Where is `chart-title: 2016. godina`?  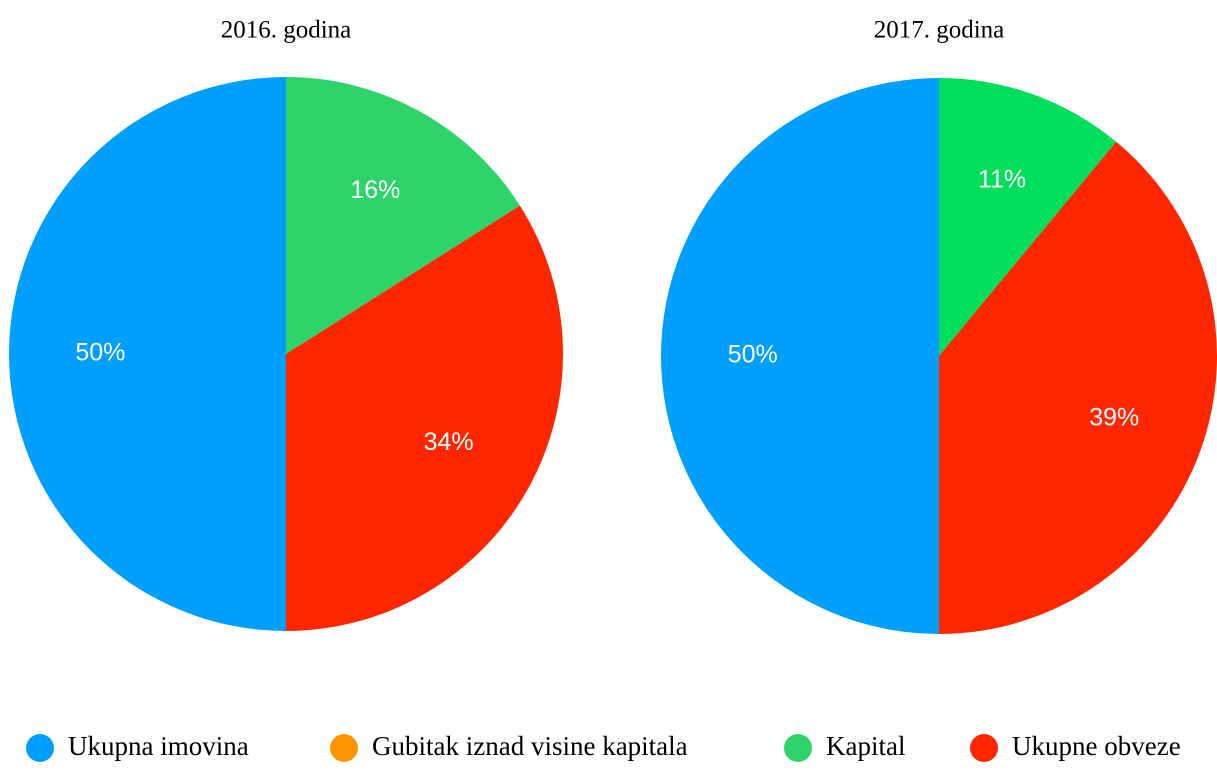
chart-title: 2016. godina is located at coordinates (286, 30).